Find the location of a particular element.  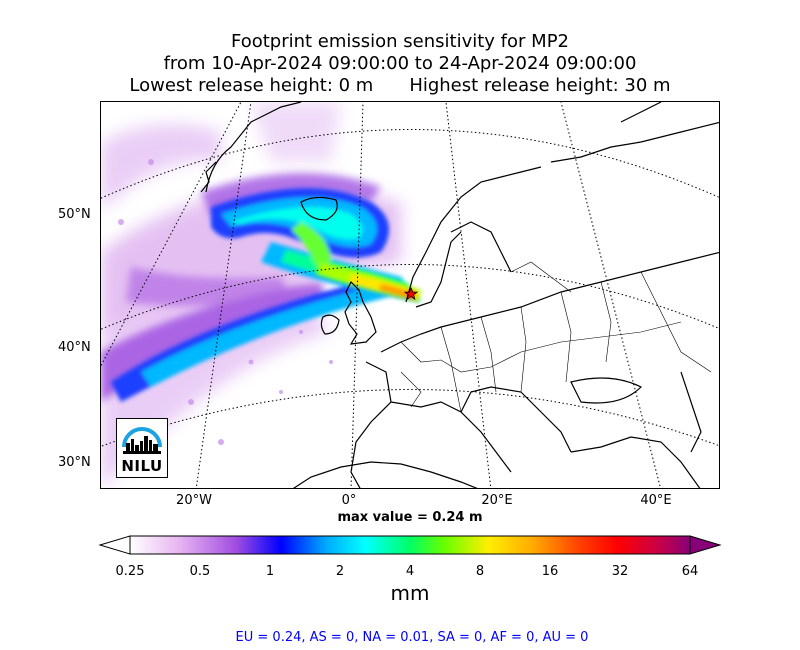

lon-label-20e: 20°E is located at coordinates (497, 500).